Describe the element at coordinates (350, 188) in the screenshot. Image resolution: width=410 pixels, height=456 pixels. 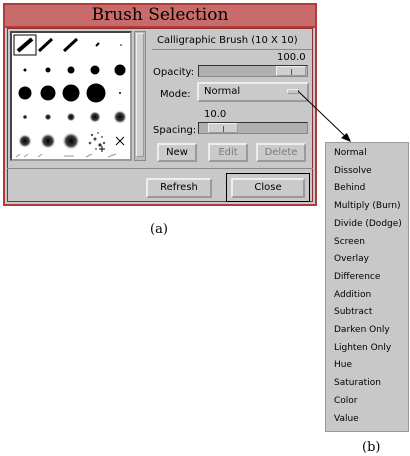
I see `mode-menu-item: Behind` at that location.